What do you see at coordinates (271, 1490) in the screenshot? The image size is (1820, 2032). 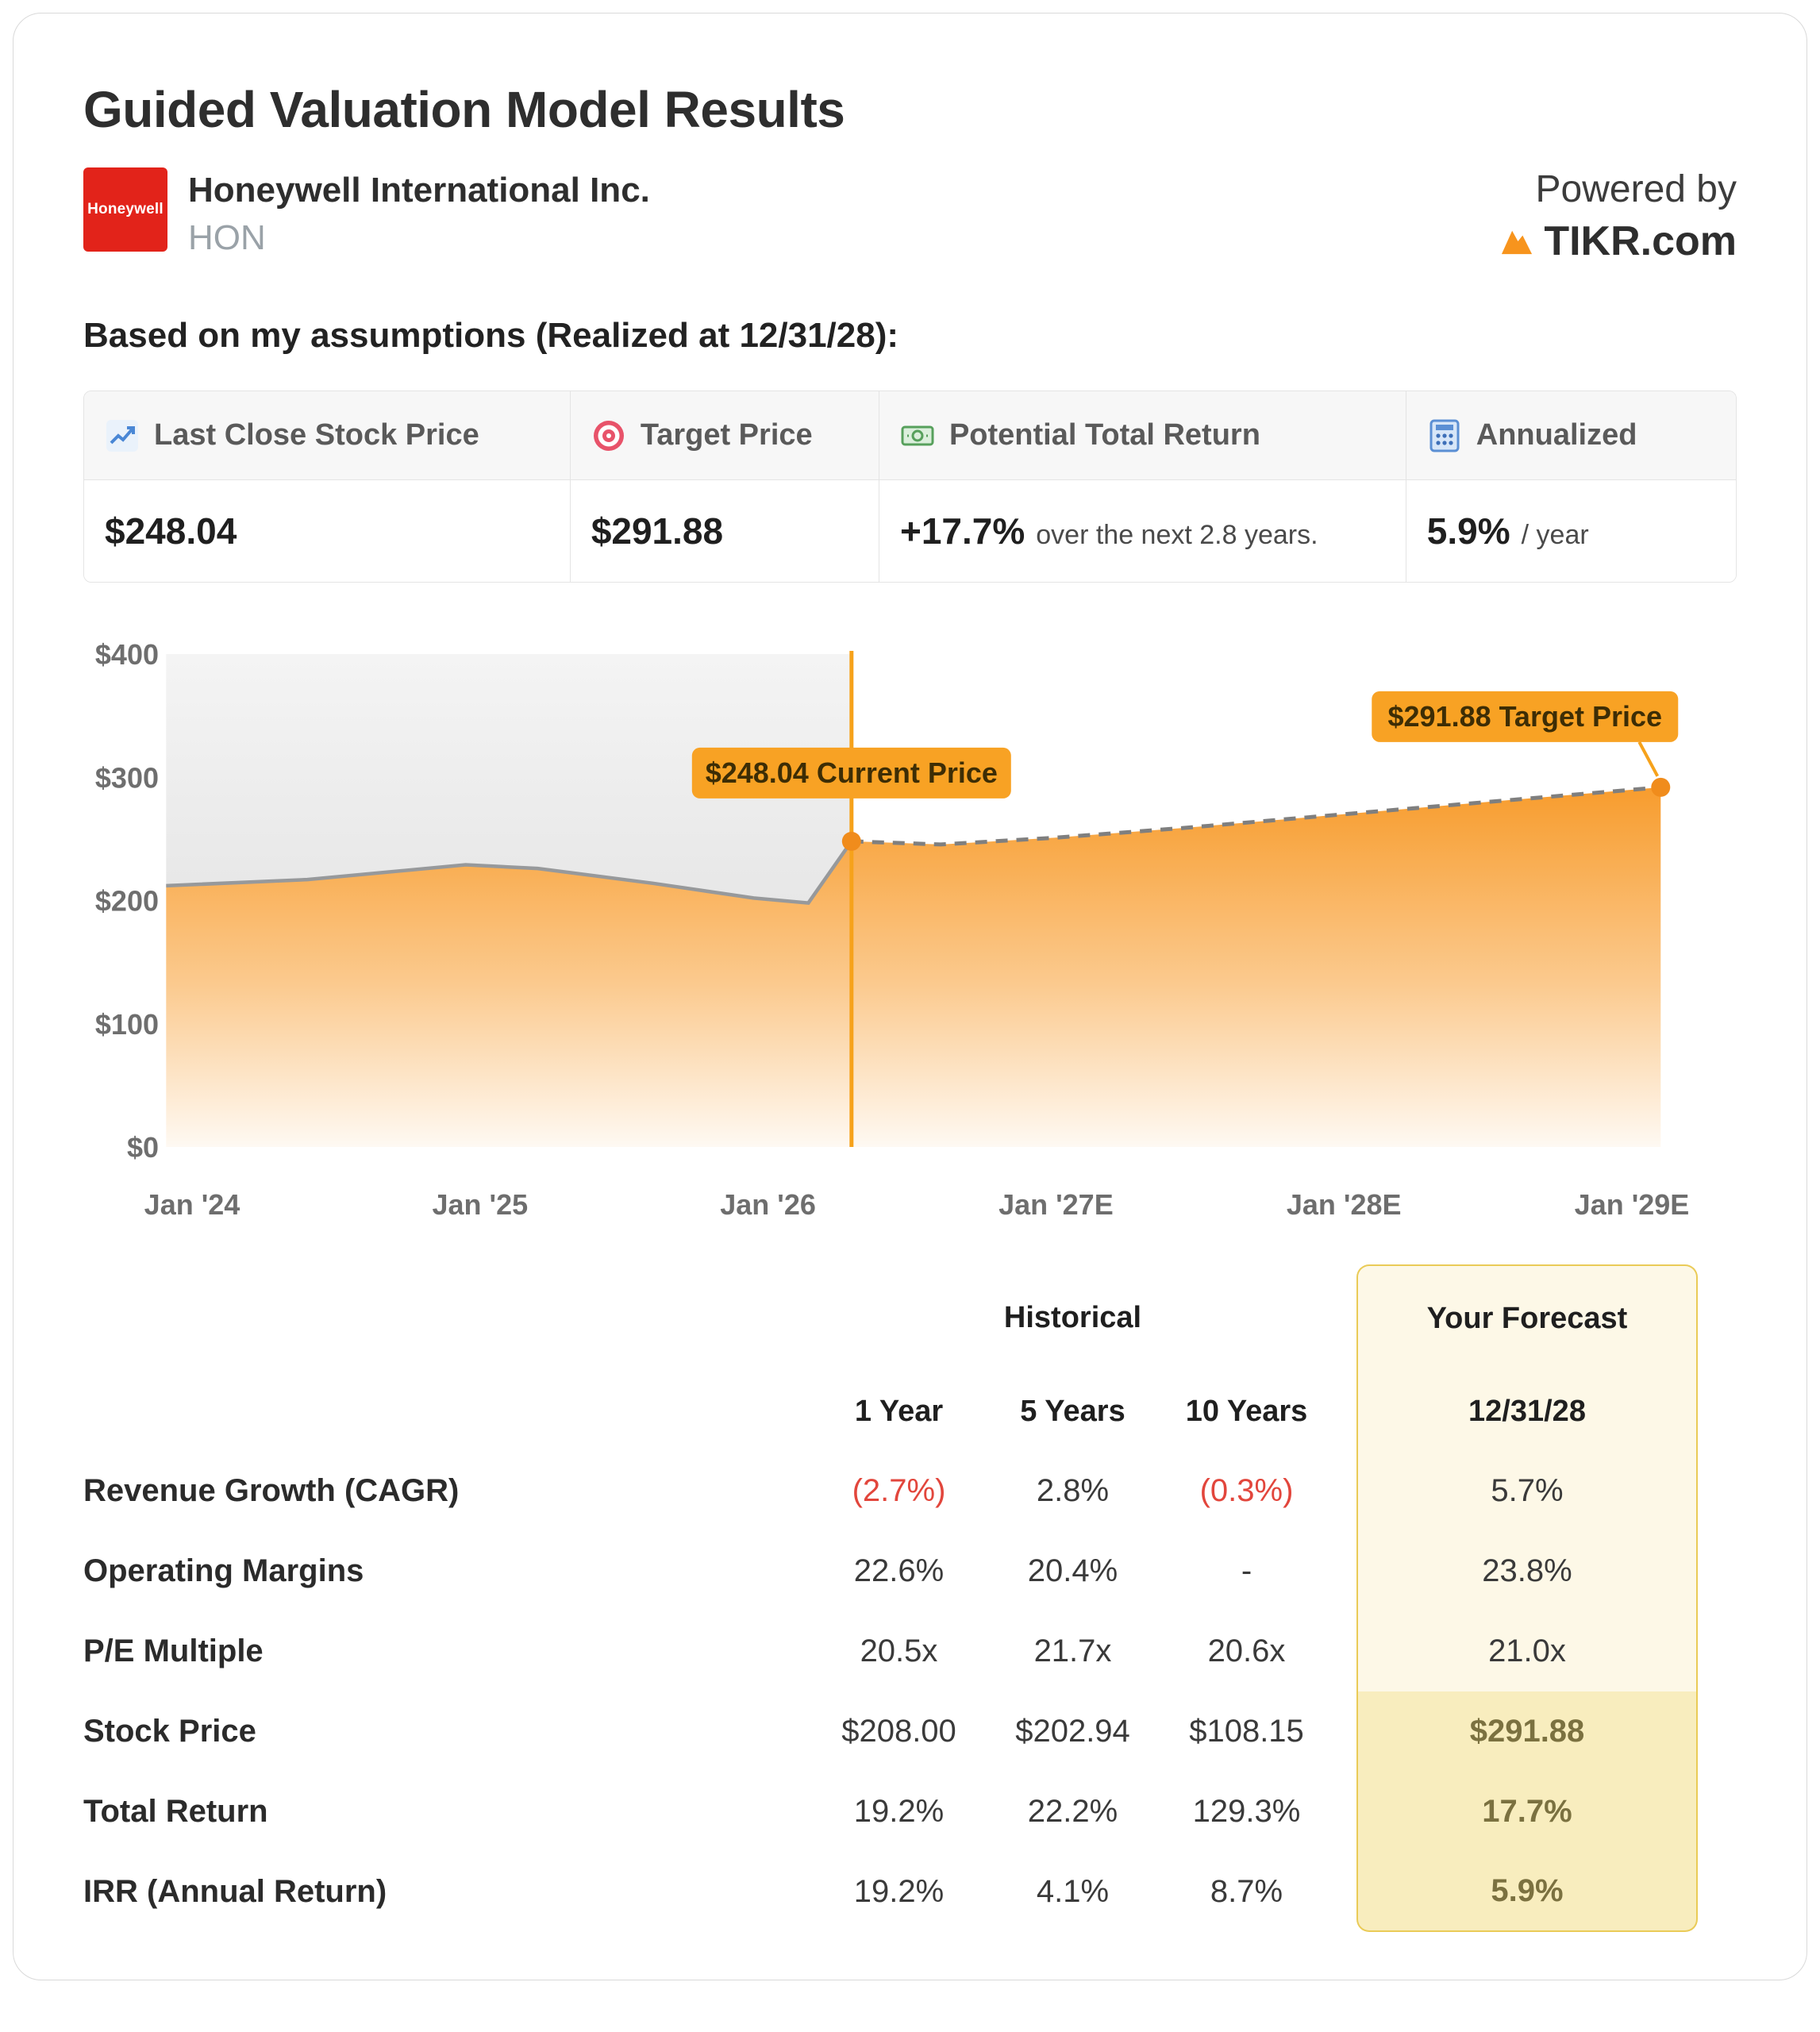 I see `metric-row-label: Revenue Growth (CAGR)` at bounding box center [271, 1490].